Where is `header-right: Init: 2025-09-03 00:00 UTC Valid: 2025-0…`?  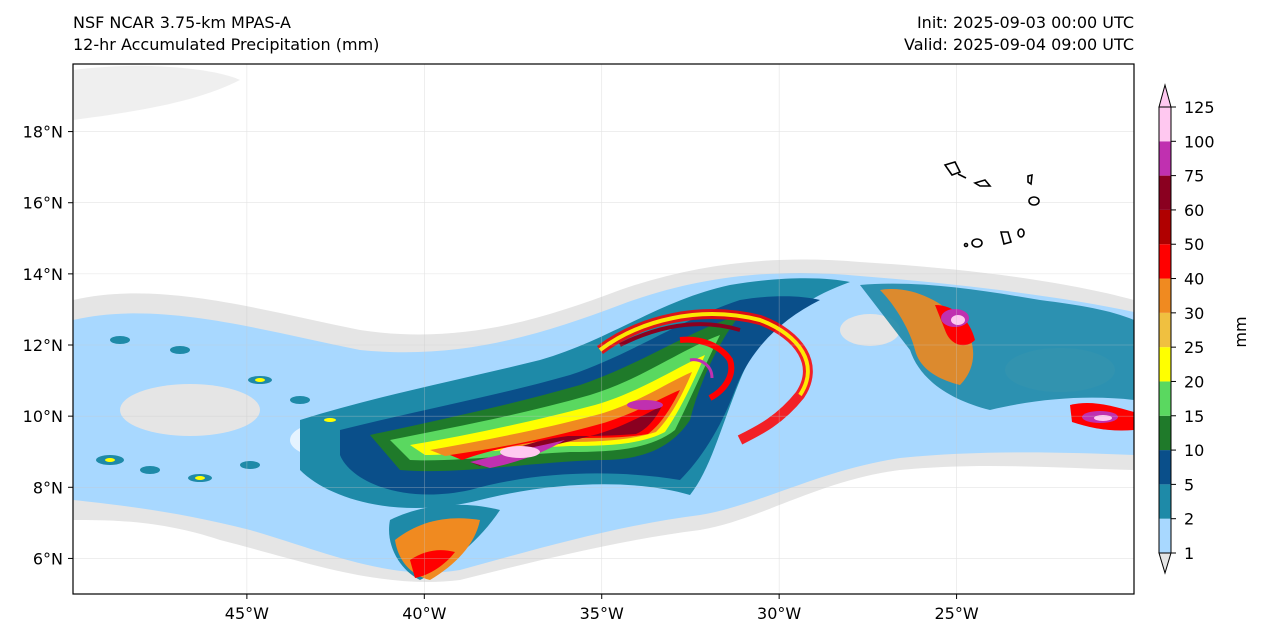 header-right: Init: 2025-09-03 00:00 UTC Valid: 2025-0… is located at coordinates (1019, 34).